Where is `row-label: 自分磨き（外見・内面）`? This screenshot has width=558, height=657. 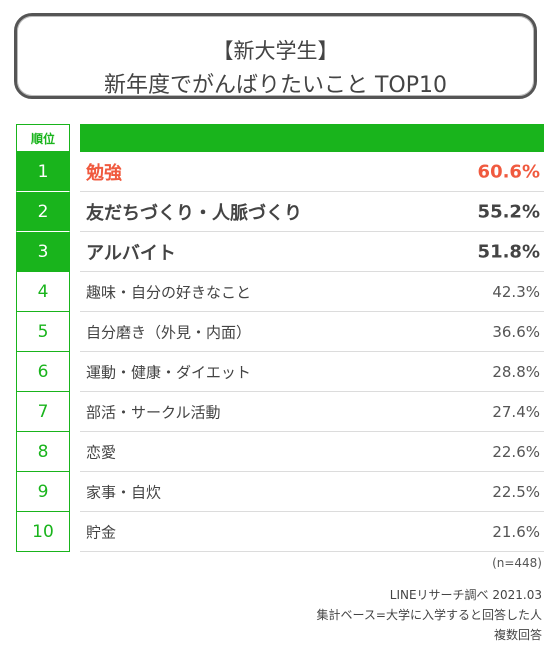
row-label: 自分磨き（外見・内面） is located at coordinates (169, 332).